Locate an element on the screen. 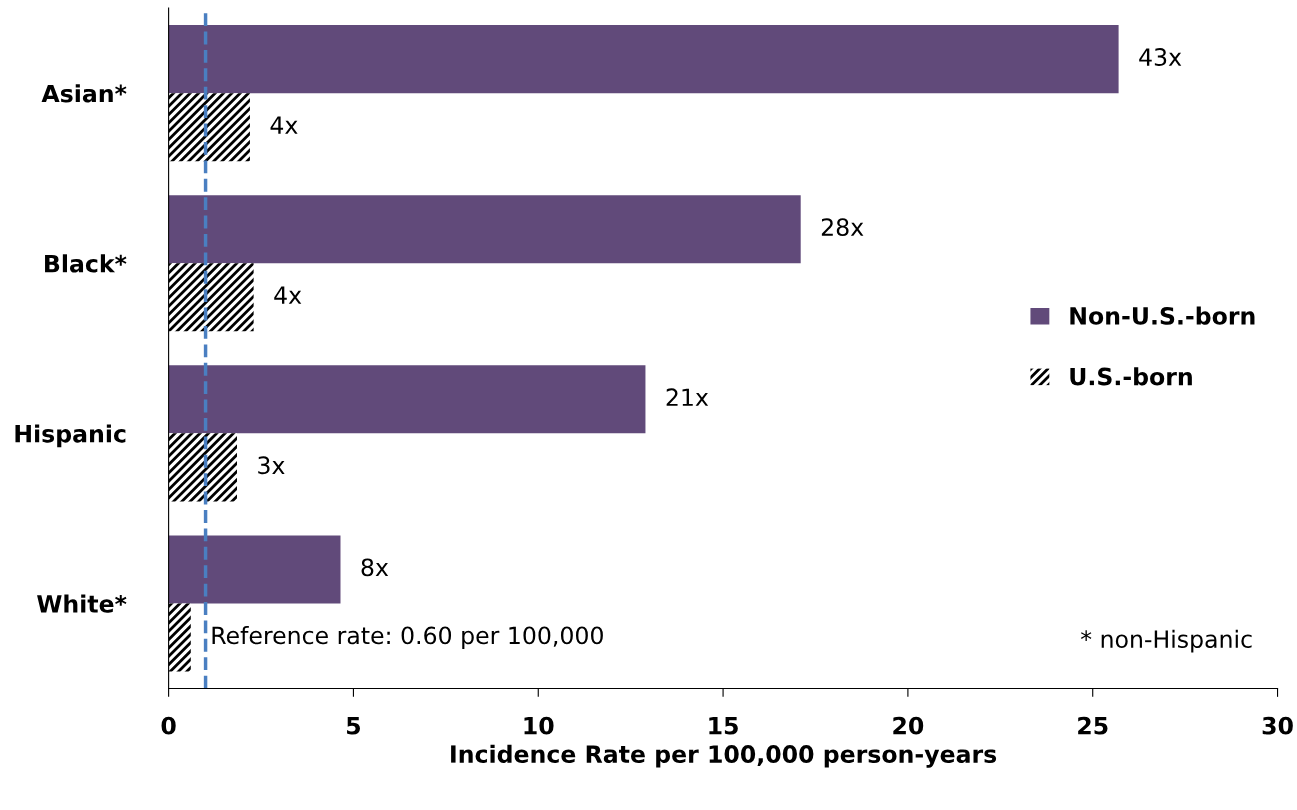 Image resolution: width=1297 pixels, height=810 pixels. y-tick-label: Hispanic is located at coordinates (70, 436).